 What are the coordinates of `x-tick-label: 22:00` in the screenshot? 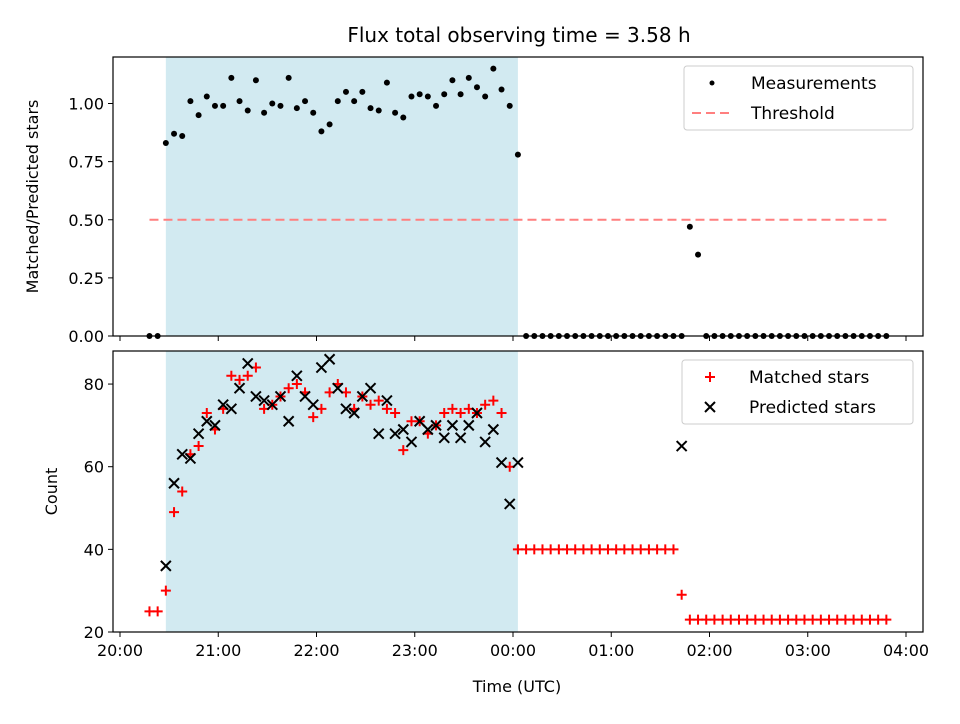 It's located at (316, 650).